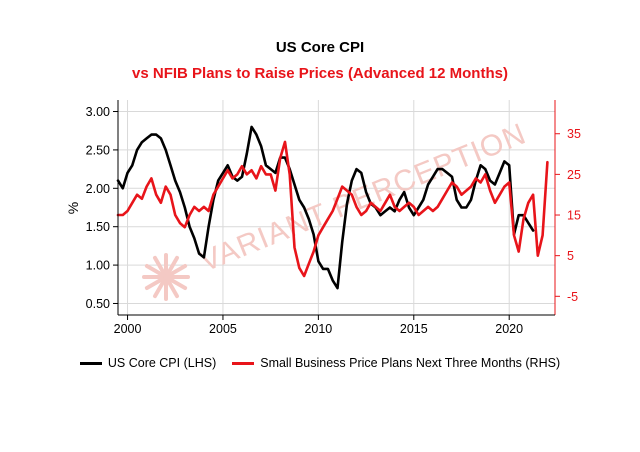 Image resolution: width=640 pixels, height=452 pixels. Describe the element at coordinates (414, 329) in the screenshot. I see `x-tick-label: 2015` at that location.